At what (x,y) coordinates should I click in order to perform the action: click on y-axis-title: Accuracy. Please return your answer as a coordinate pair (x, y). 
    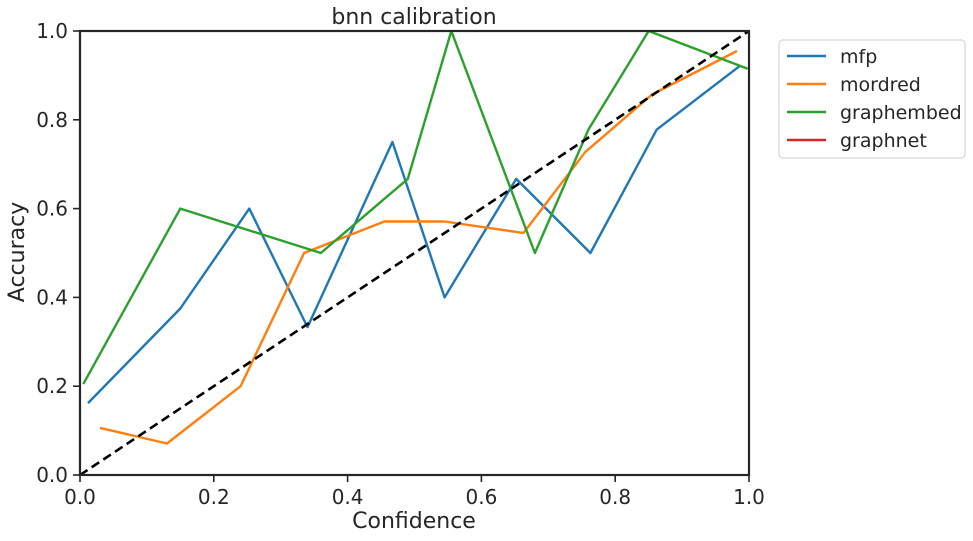
    Looking at the image, I should click on (17, 252).